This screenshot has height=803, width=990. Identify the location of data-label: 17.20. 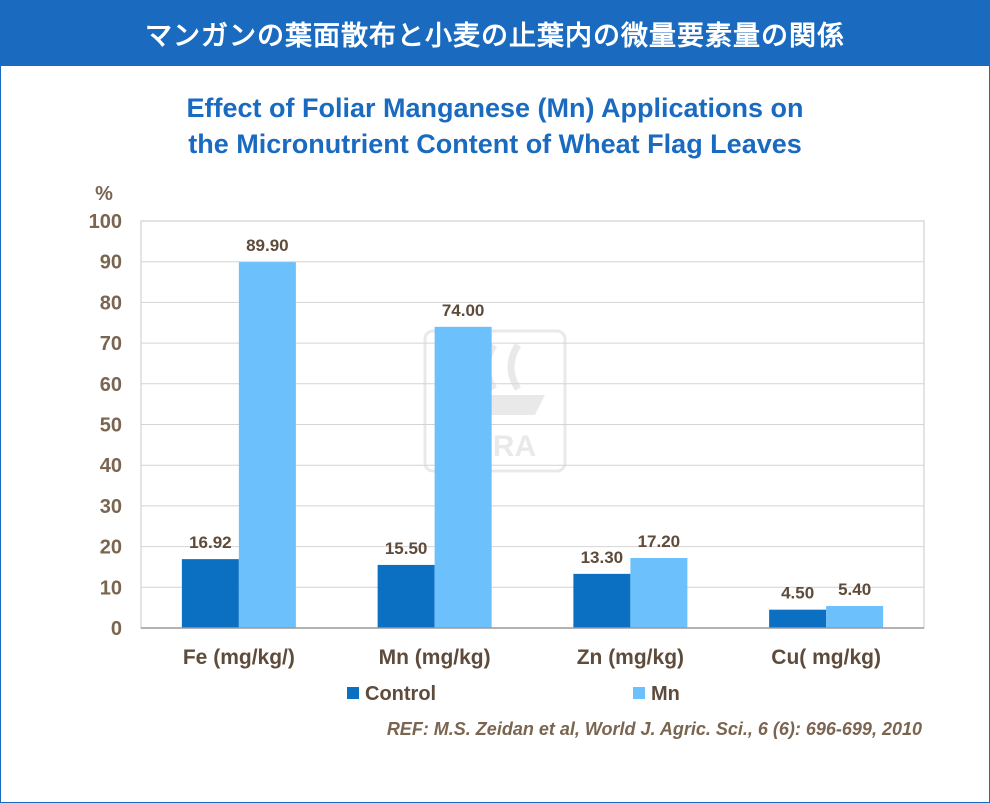
(659, 541).